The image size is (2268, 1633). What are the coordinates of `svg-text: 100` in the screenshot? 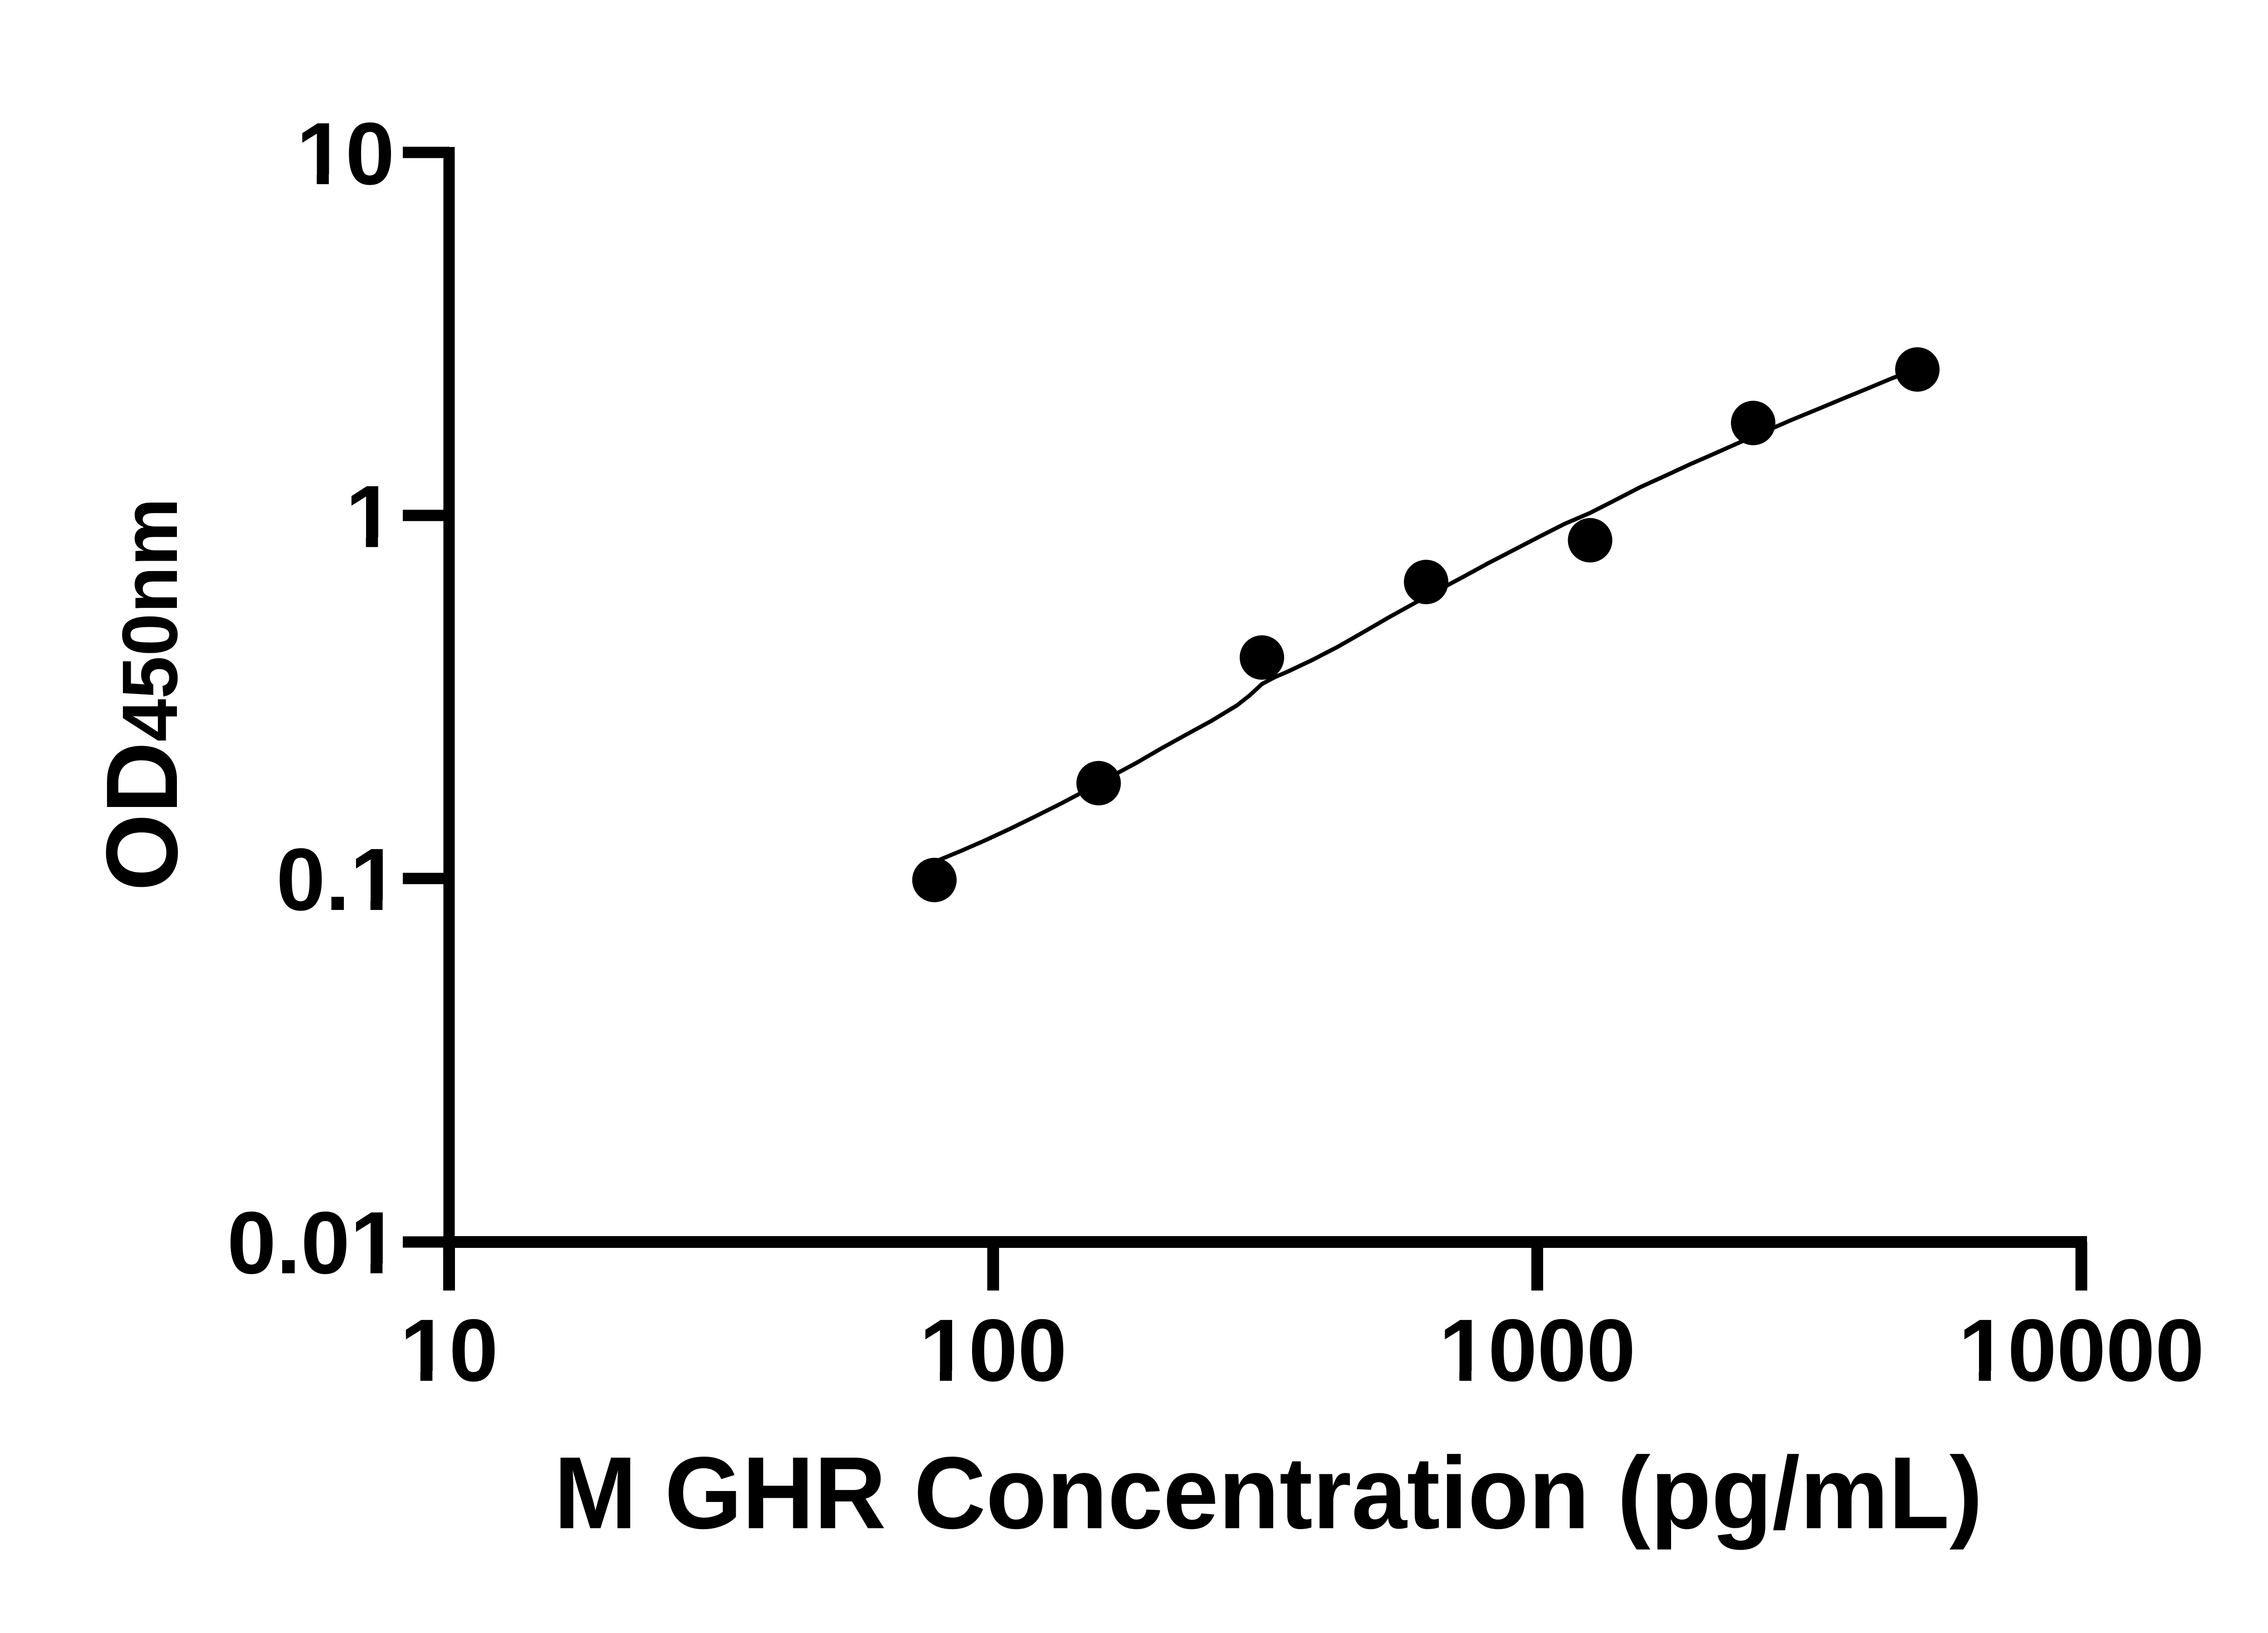 It's located at (993, 1350).